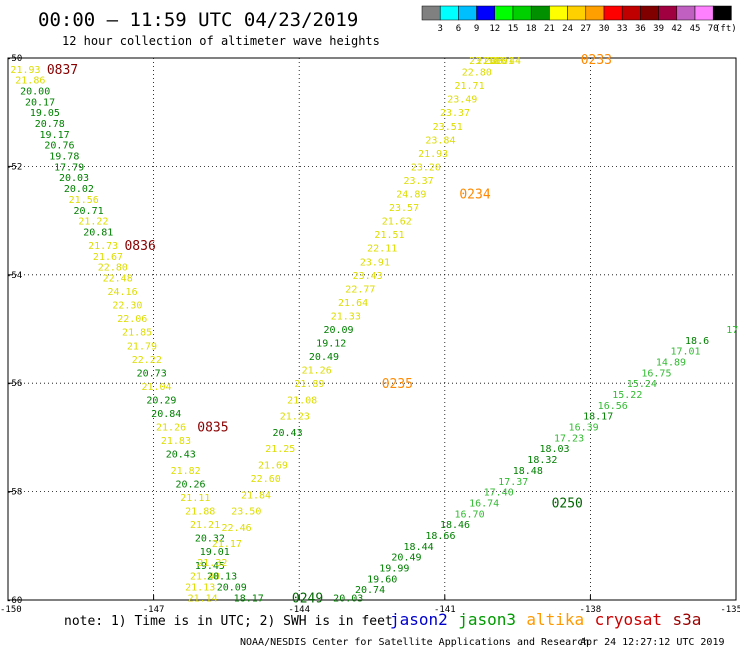  What do you see at coordinates (656, 373) in the screenshot?
I see `wave-height-label: 16.75` at bounding box center [656, 373].